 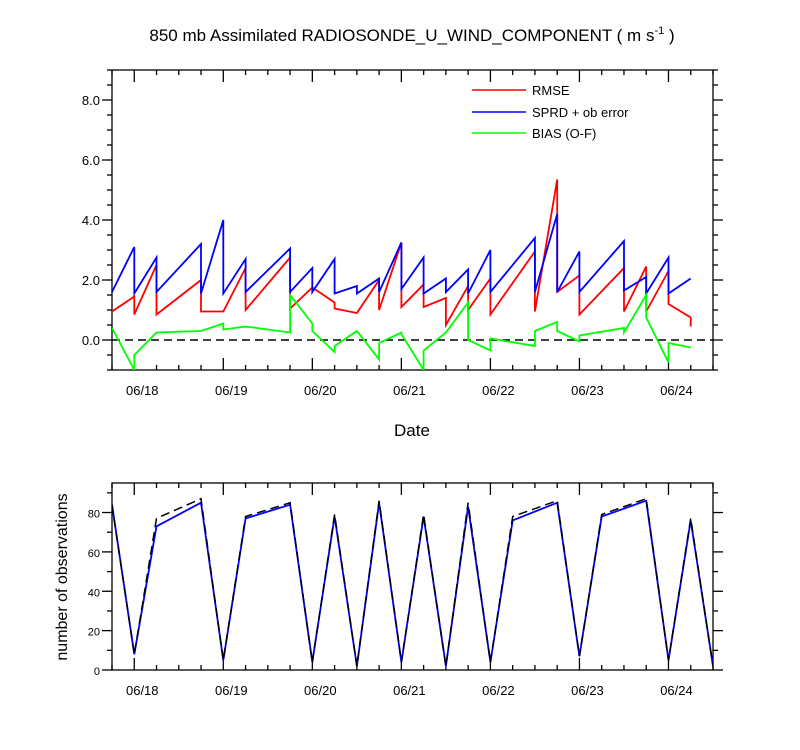 I want to click on bottom-ytick-label: 0, so click(x=97, y=672).